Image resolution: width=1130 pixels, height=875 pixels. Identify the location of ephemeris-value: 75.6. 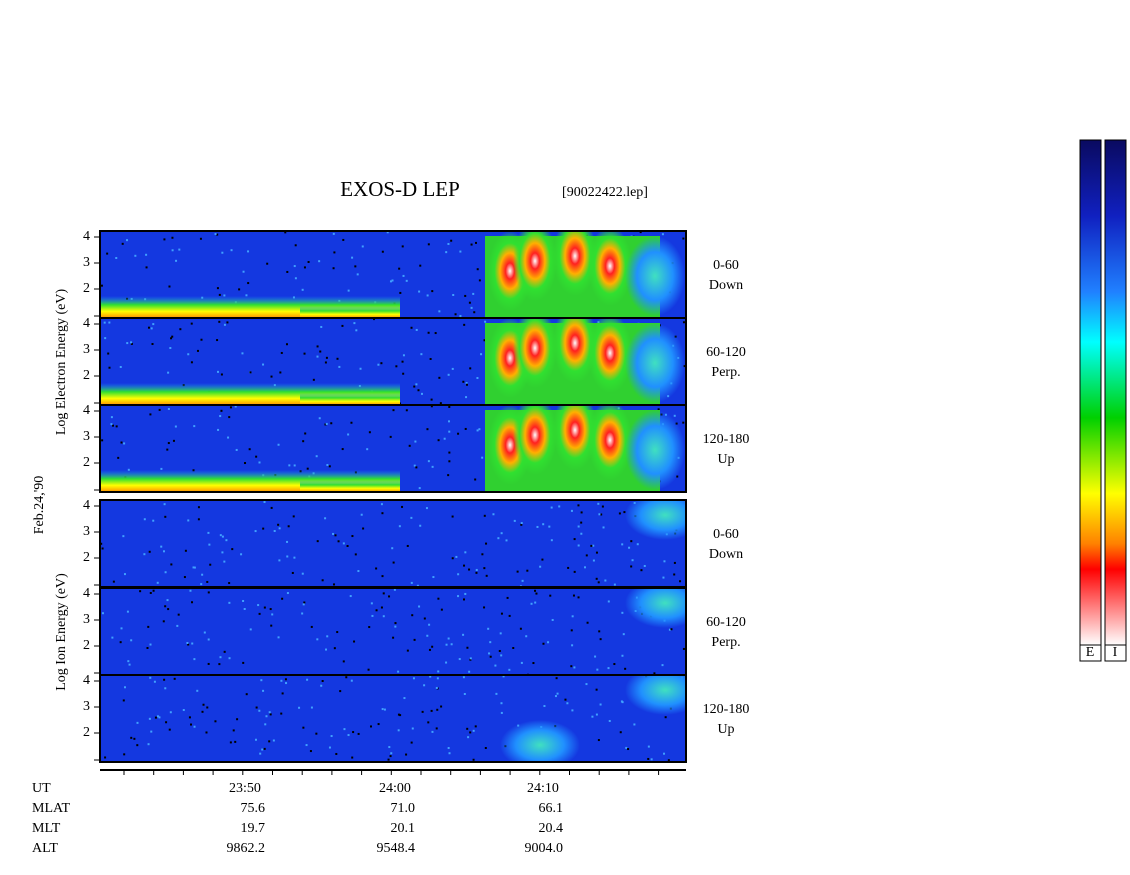
(253, 808).